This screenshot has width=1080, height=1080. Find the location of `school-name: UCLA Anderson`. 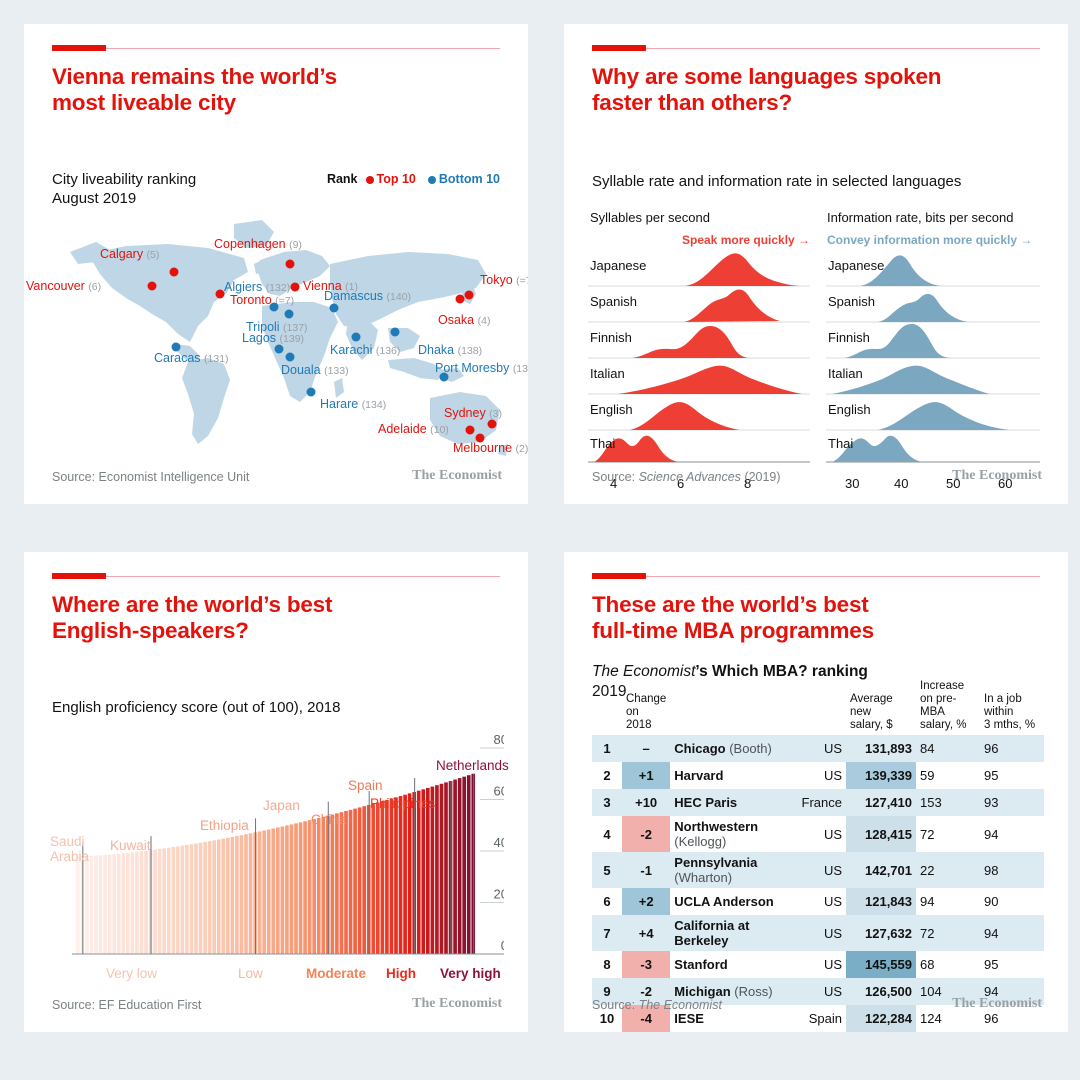

school-name: UCLA Anderson is located at coordinates (724, 901).